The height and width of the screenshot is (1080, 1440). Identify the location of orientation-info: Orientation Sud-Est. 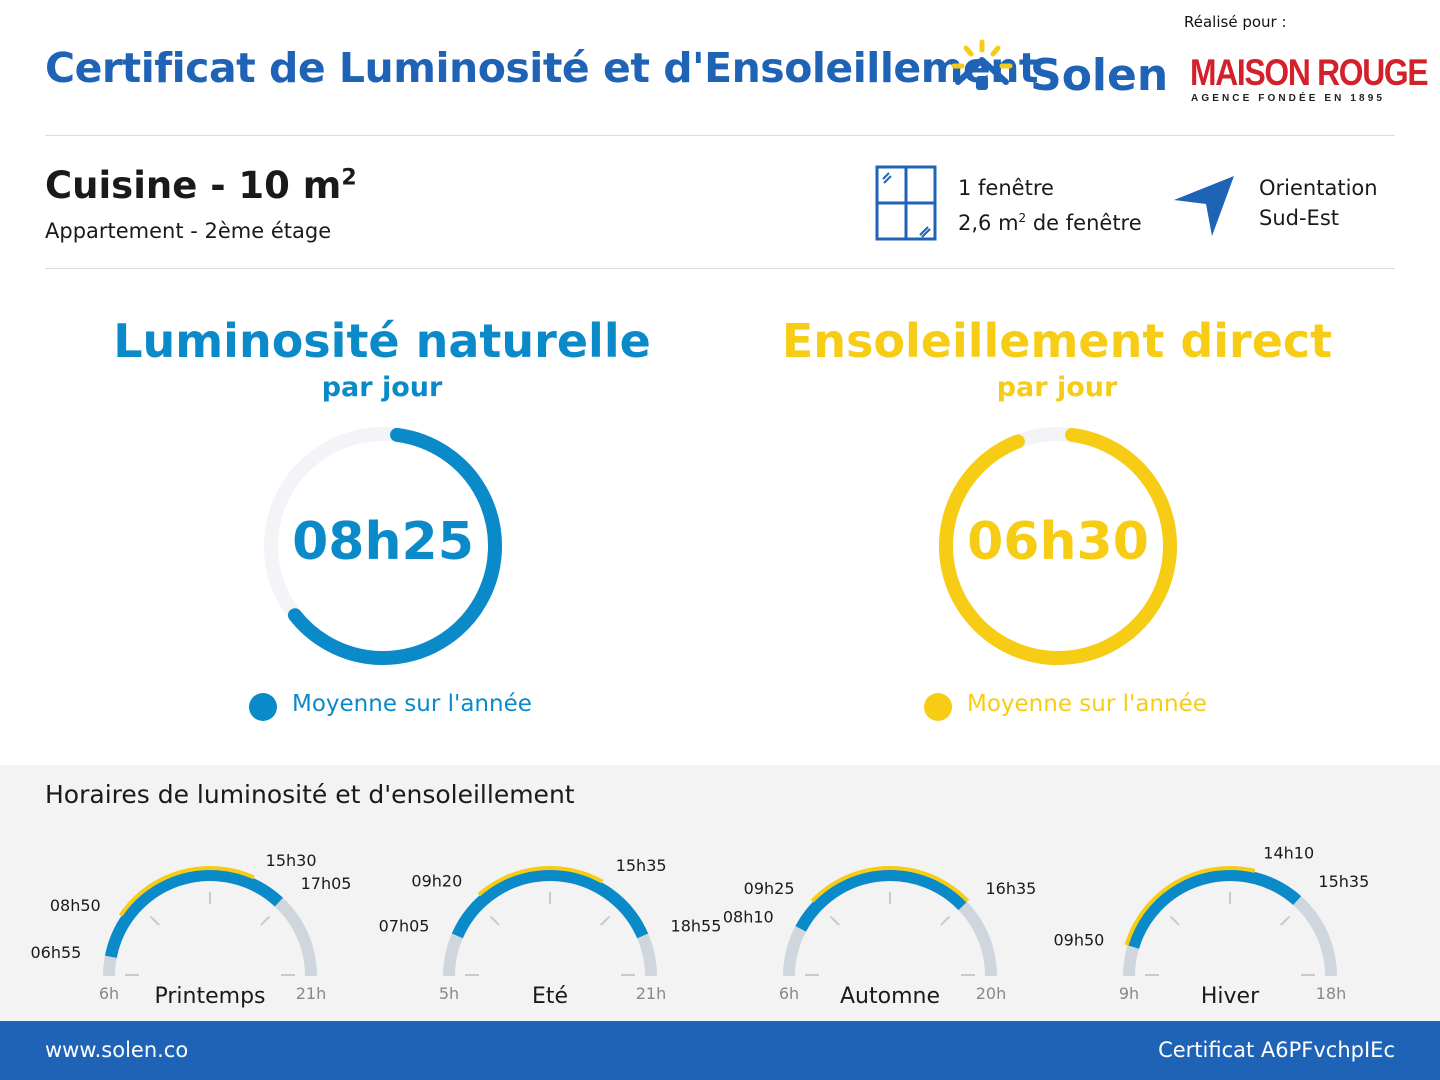
(1318, 203).